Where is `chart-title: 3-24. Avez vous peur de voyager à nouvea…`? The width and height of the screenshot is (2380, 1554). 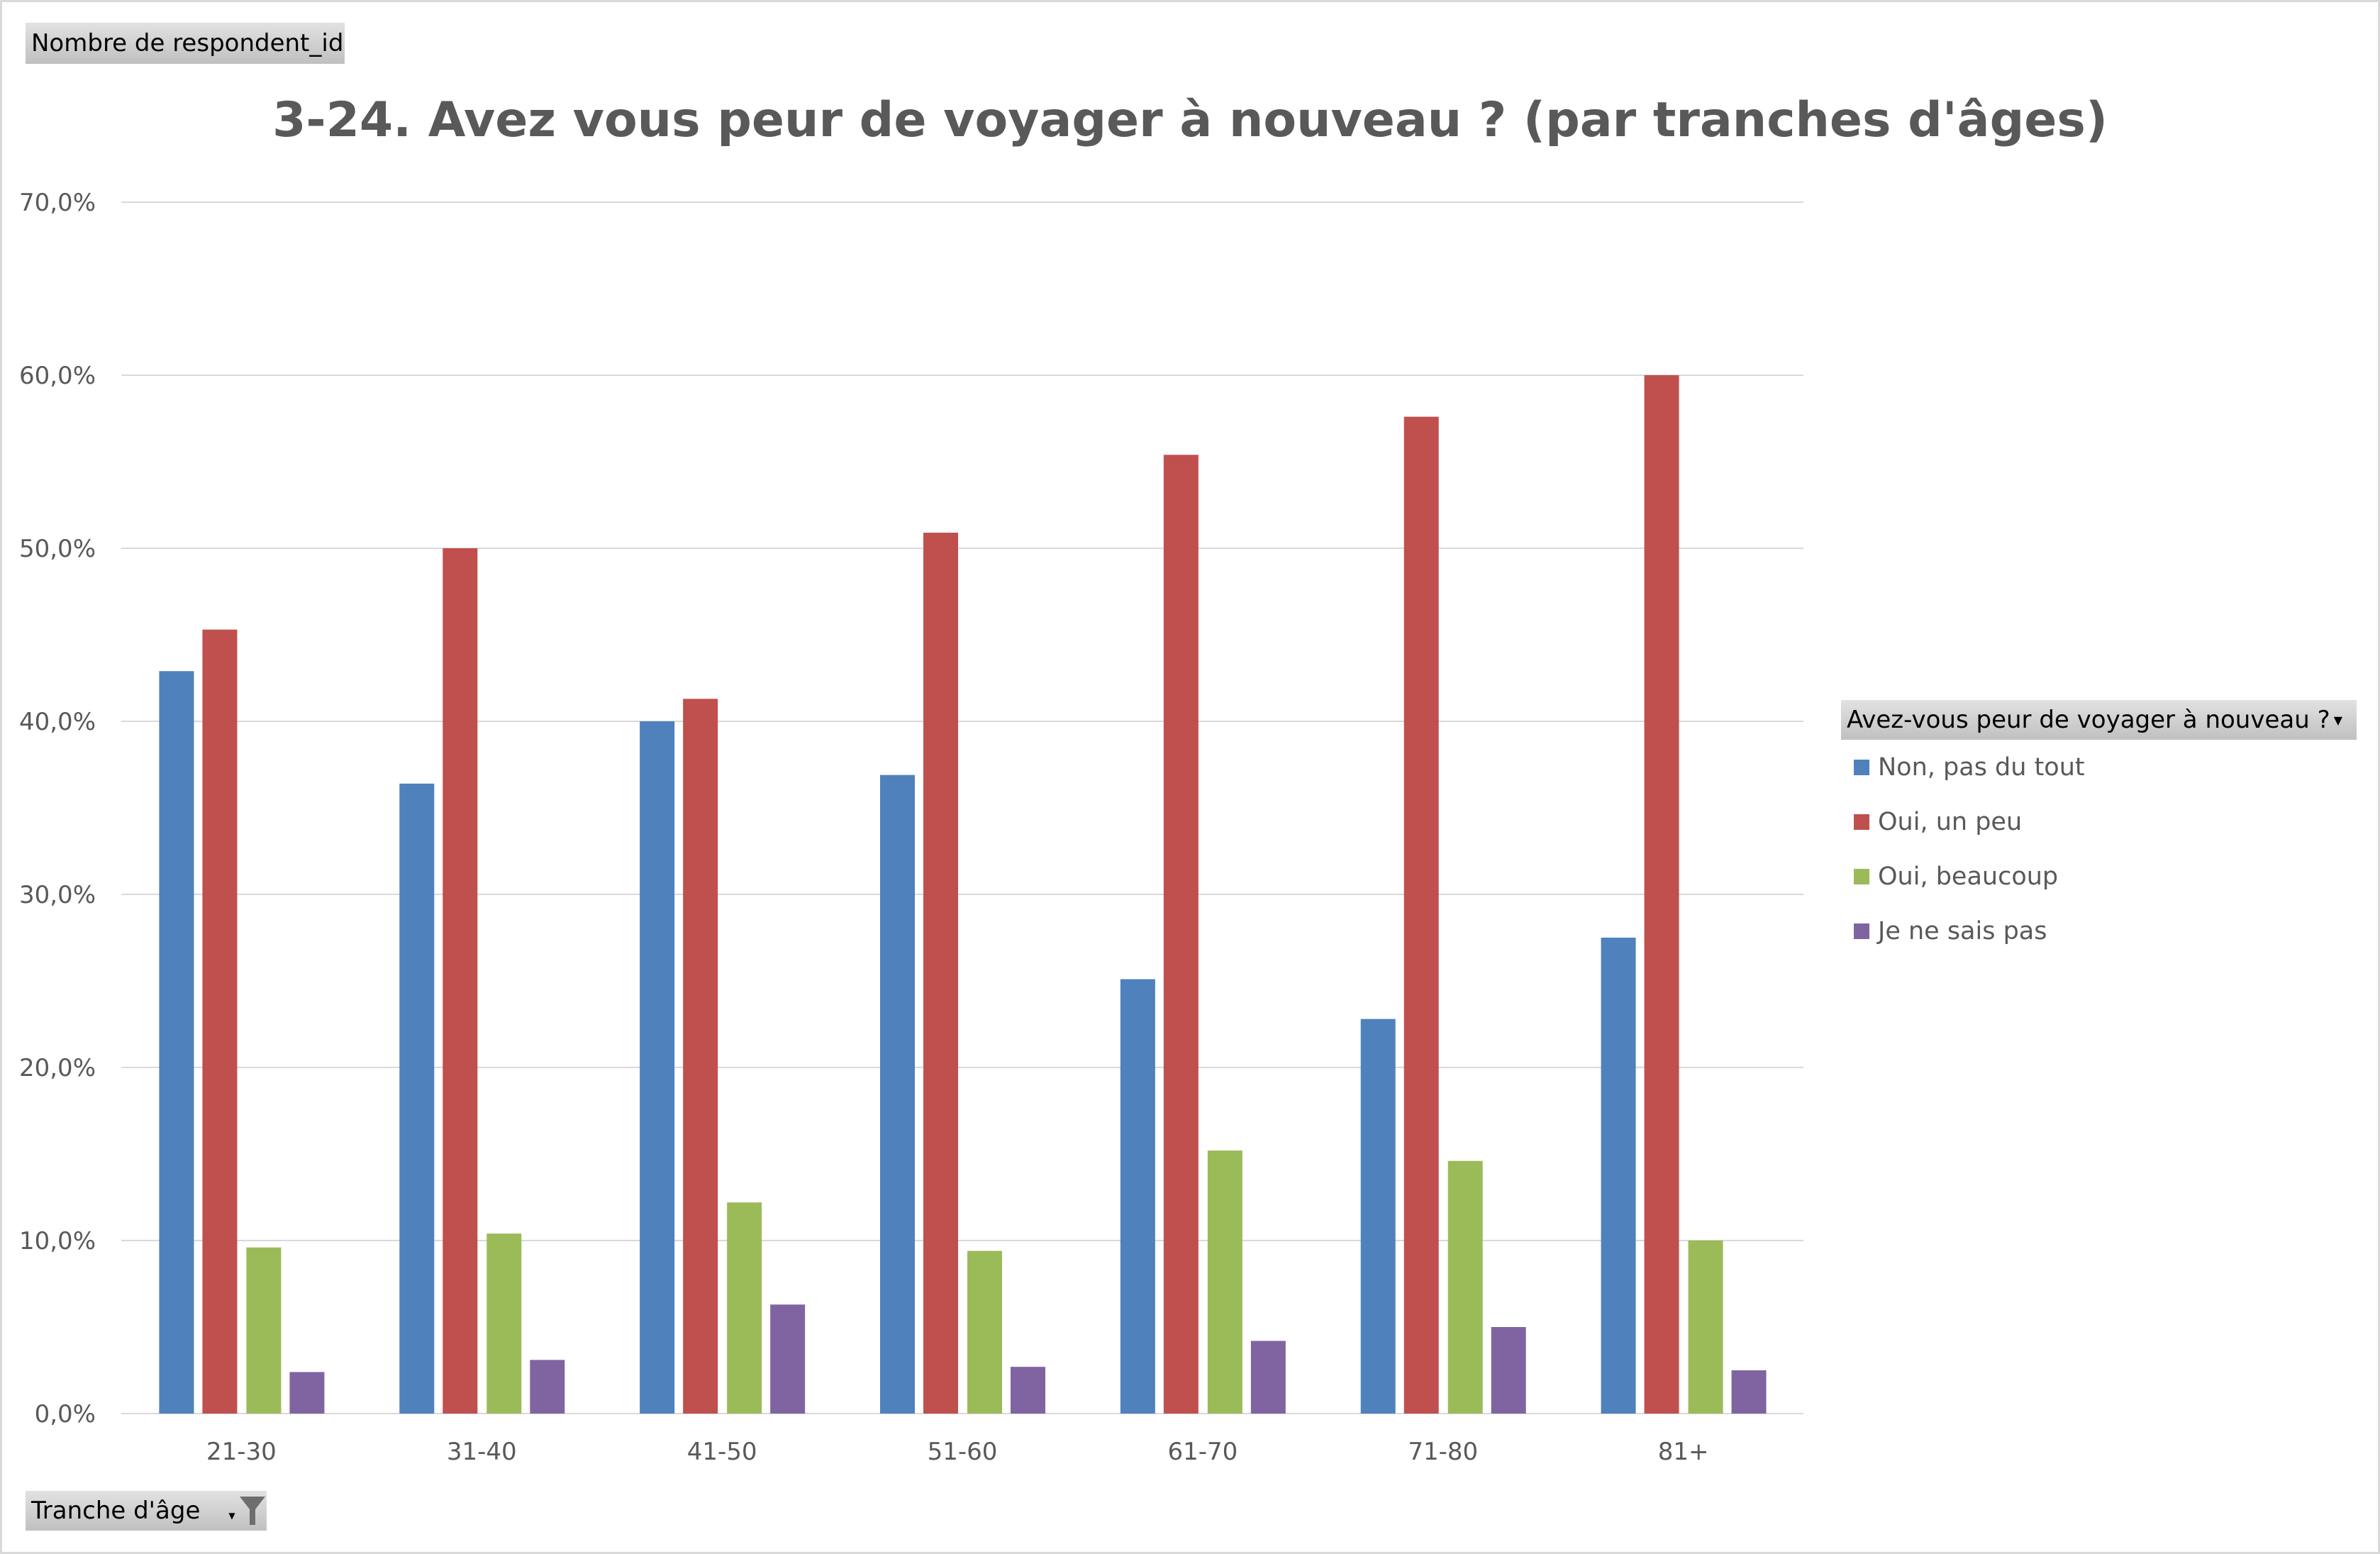
chart-title: 3-24. Avez vous peur de voyager à nouvea… is located at coordinates (1190, 120).